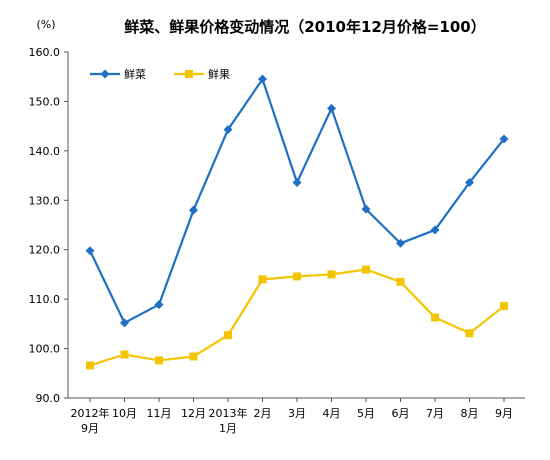 Image resolution: width=550 pixels, height=460 pixels. What do you see at coordinates (193, 413) in the screenshot?
I see `x-tick-label: 12月` at bounding box center [193, 413].